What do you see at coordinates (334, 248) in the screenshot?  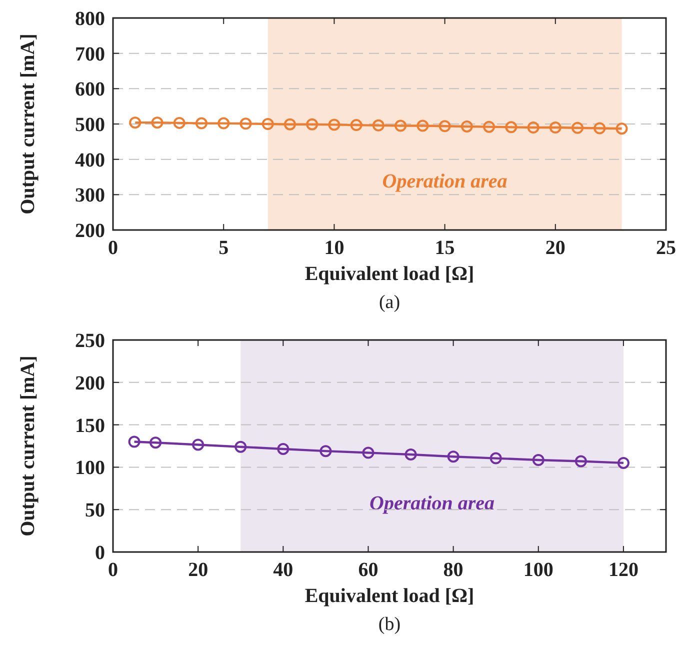 I see `x-tick-label: 10` at bounding box center [334, 248].